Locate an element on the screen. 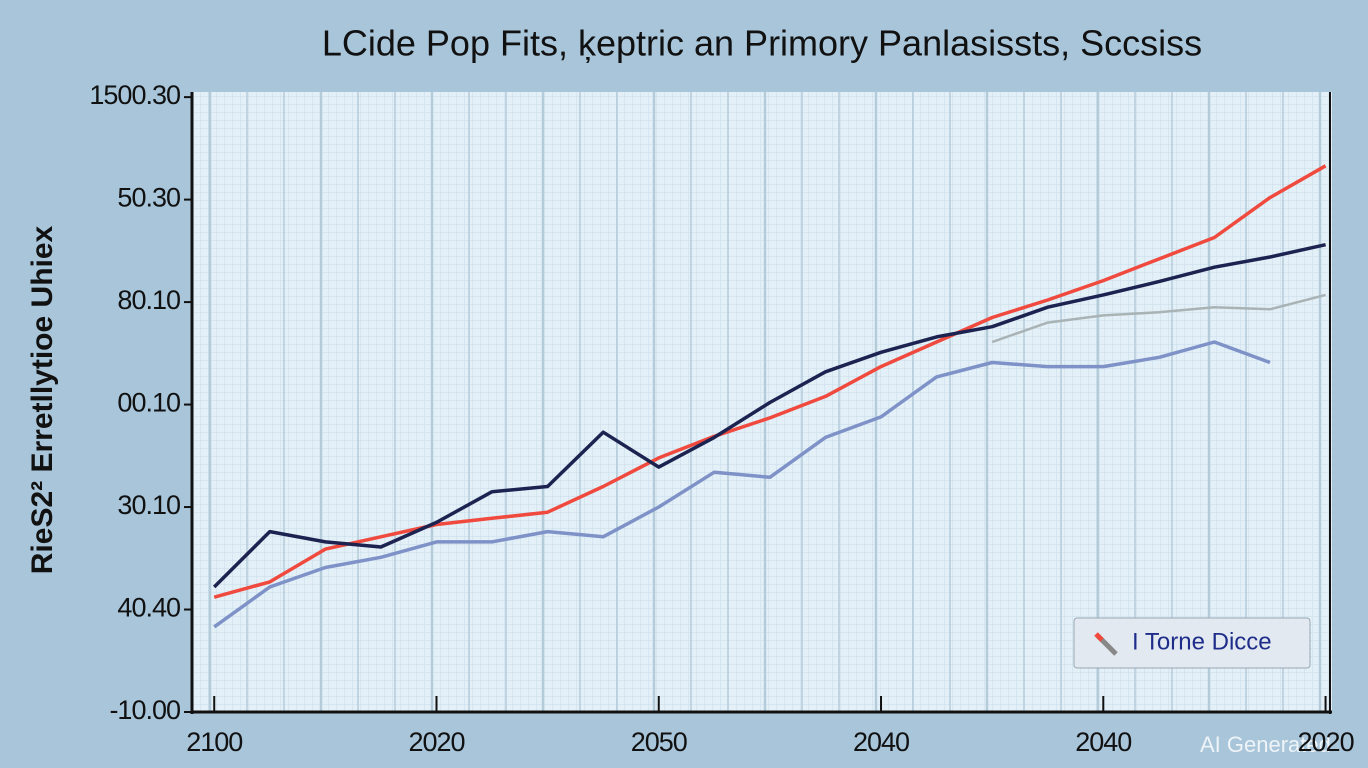 This screenshot has height=768, width=1368. y-tick-label: 1500.30 is located at coordinates (134, 95).